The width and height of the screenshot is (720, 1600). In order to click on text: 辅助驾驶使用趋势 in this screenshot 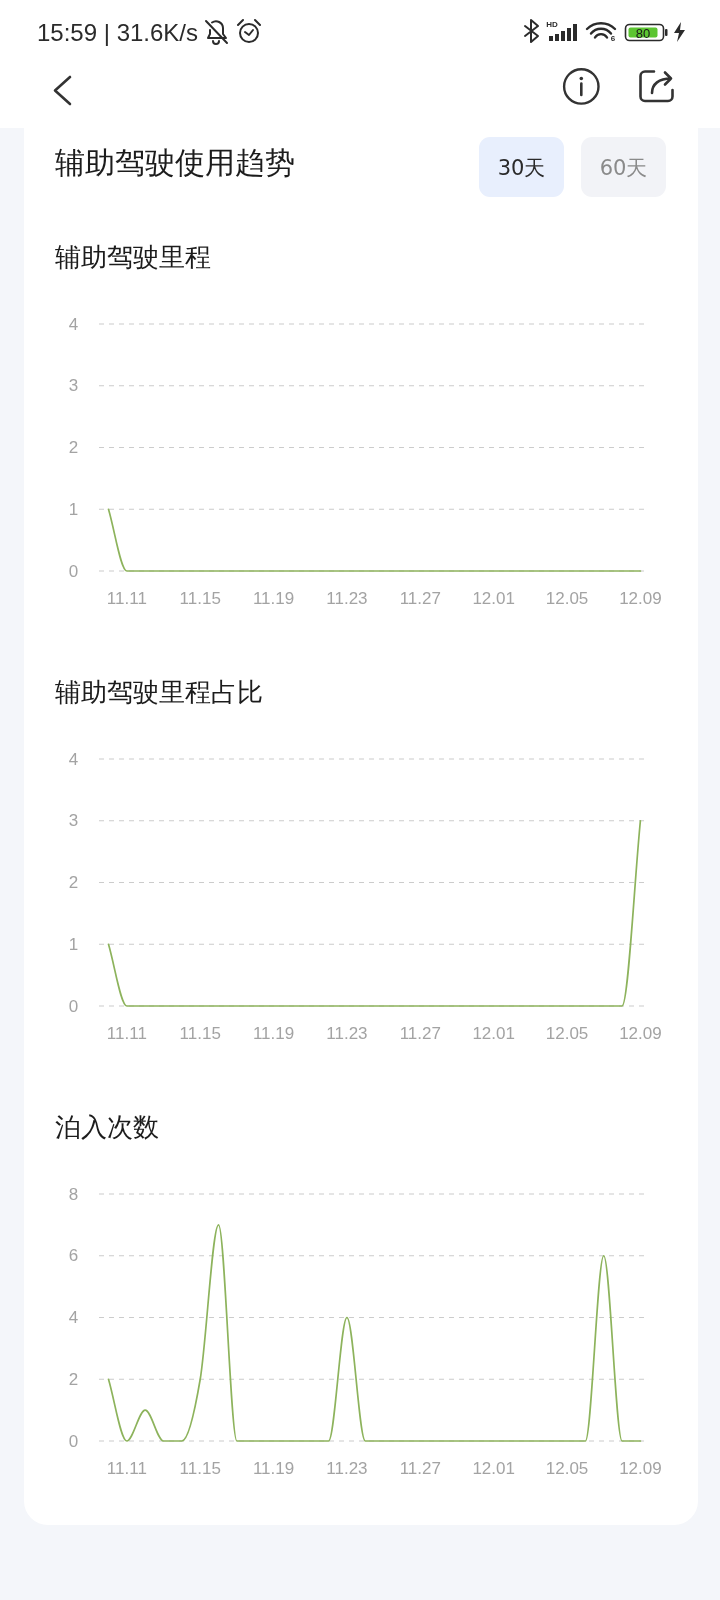, I will do `click(175, 162)`.